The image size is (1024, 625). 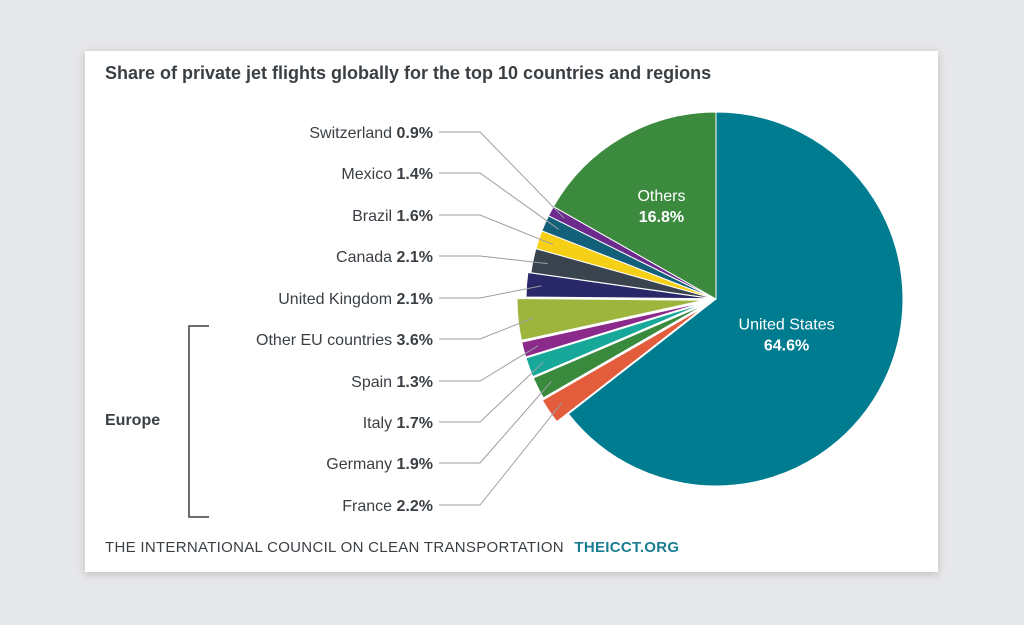 What do you see at coordinates (661, 217) in the screenshot?
I see `slice-value-others: 16.8%` at bounding box center [661, 217].